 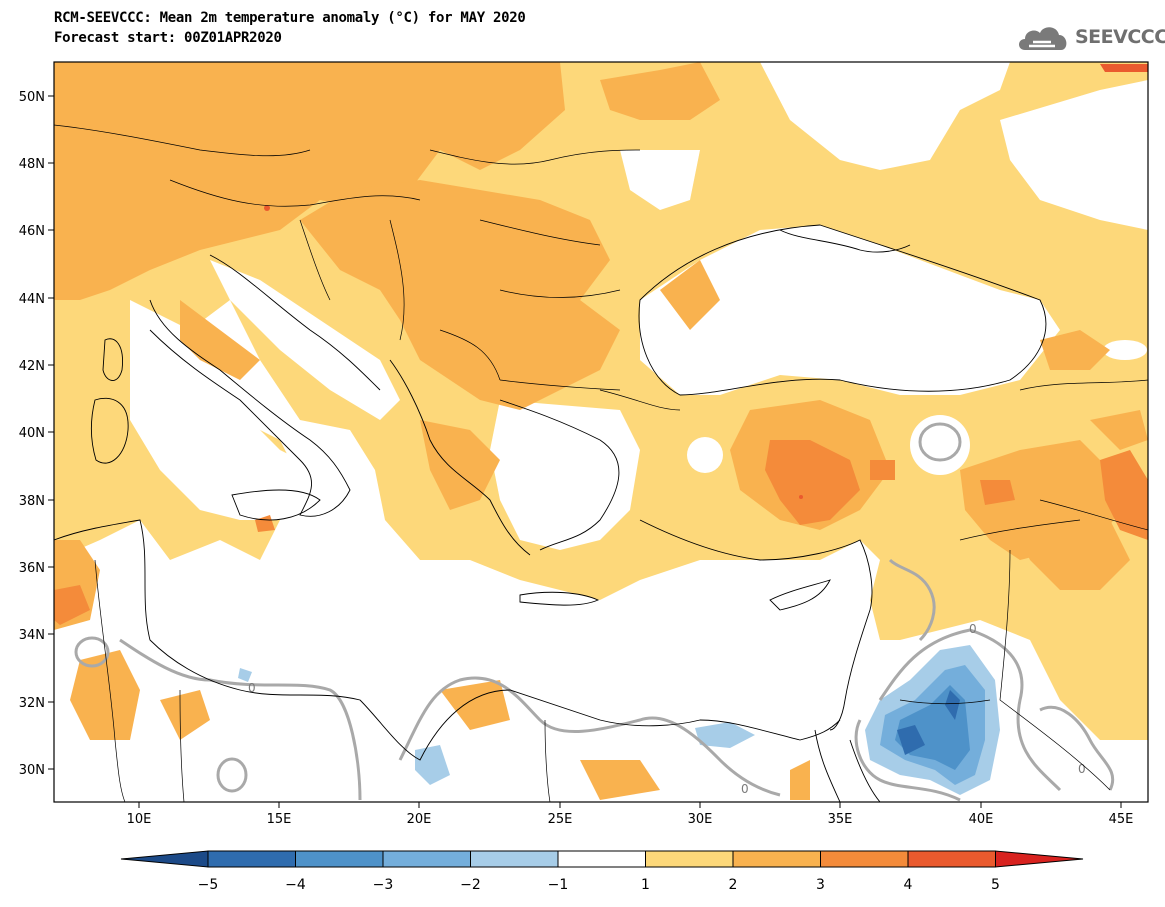 What do you see at coordinates (820, 885) in the screenshot?
I see `colorbar-tick: 3` at bounding box center [820, 885].